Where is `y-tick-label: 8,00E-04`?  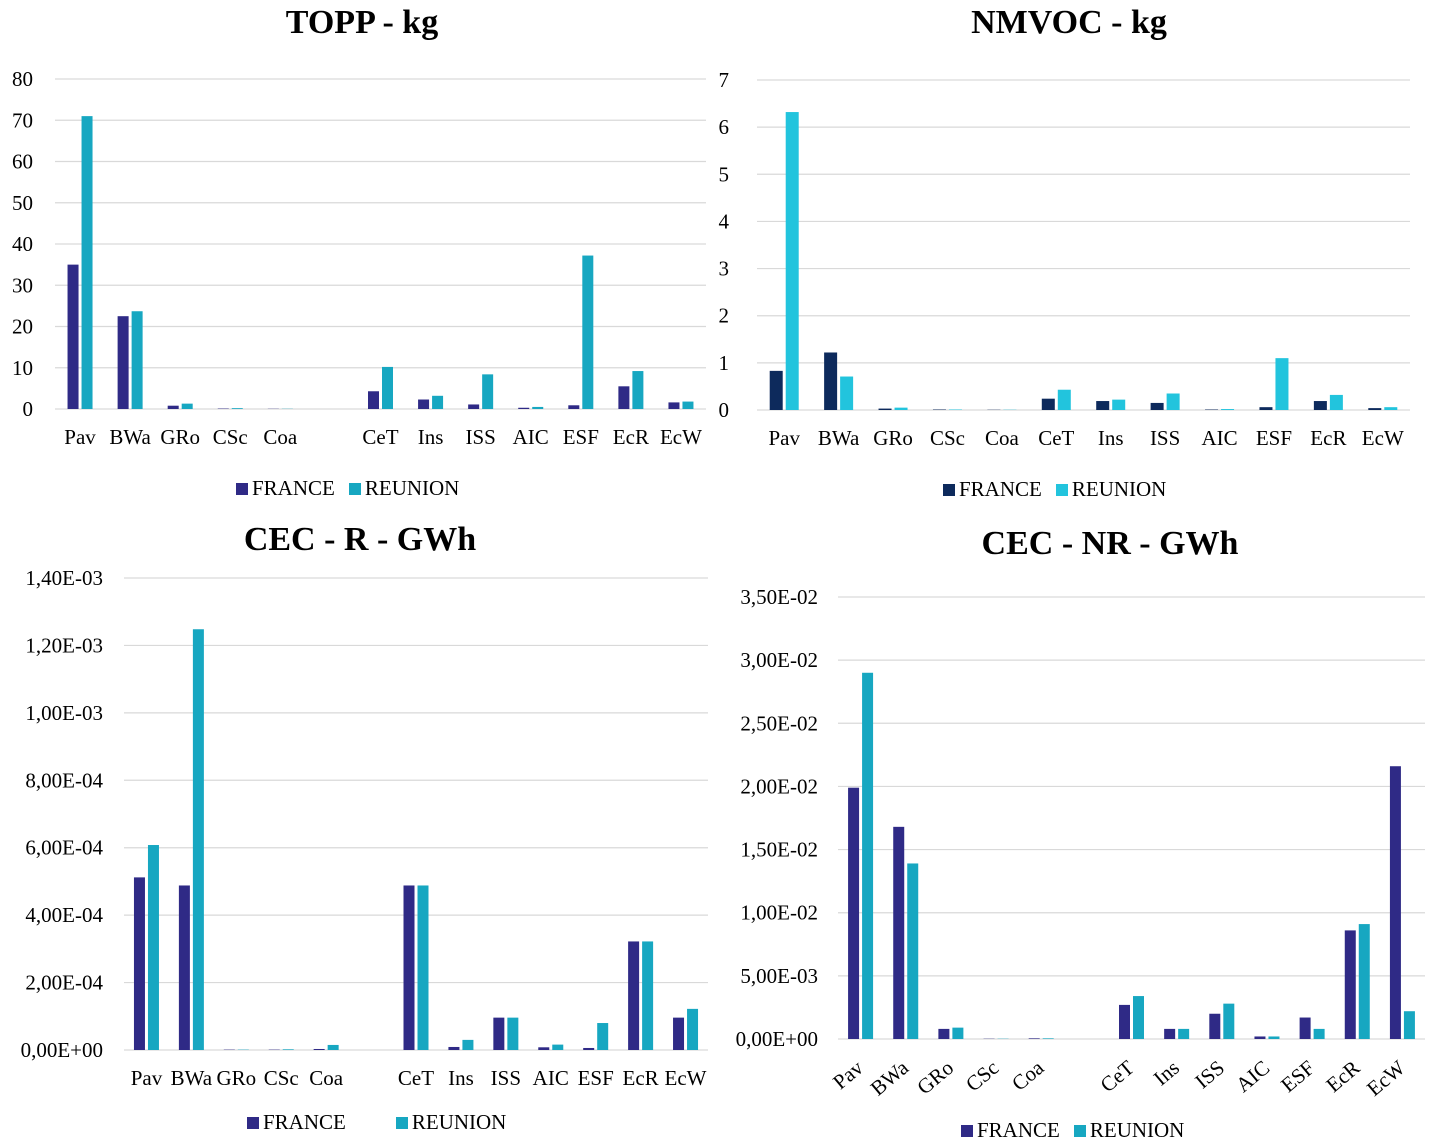
y-tick-label: 8,00E-04 is located at coordinates (64, 780).